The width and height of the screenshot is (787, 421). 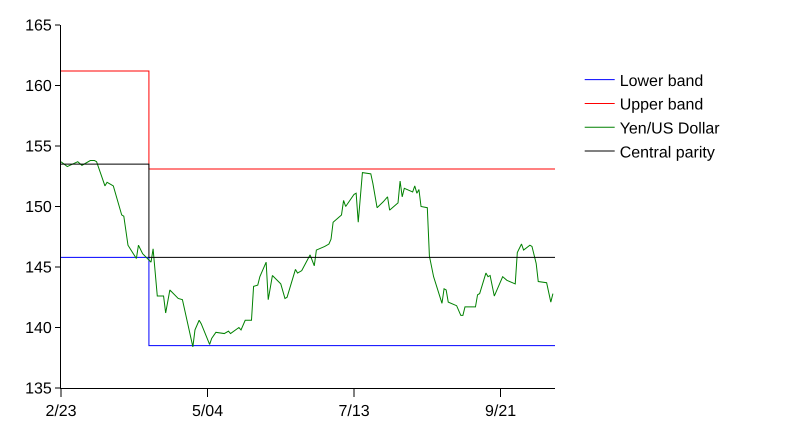 I want to click on y-tick-label: 160, so click(x=38, y=87).